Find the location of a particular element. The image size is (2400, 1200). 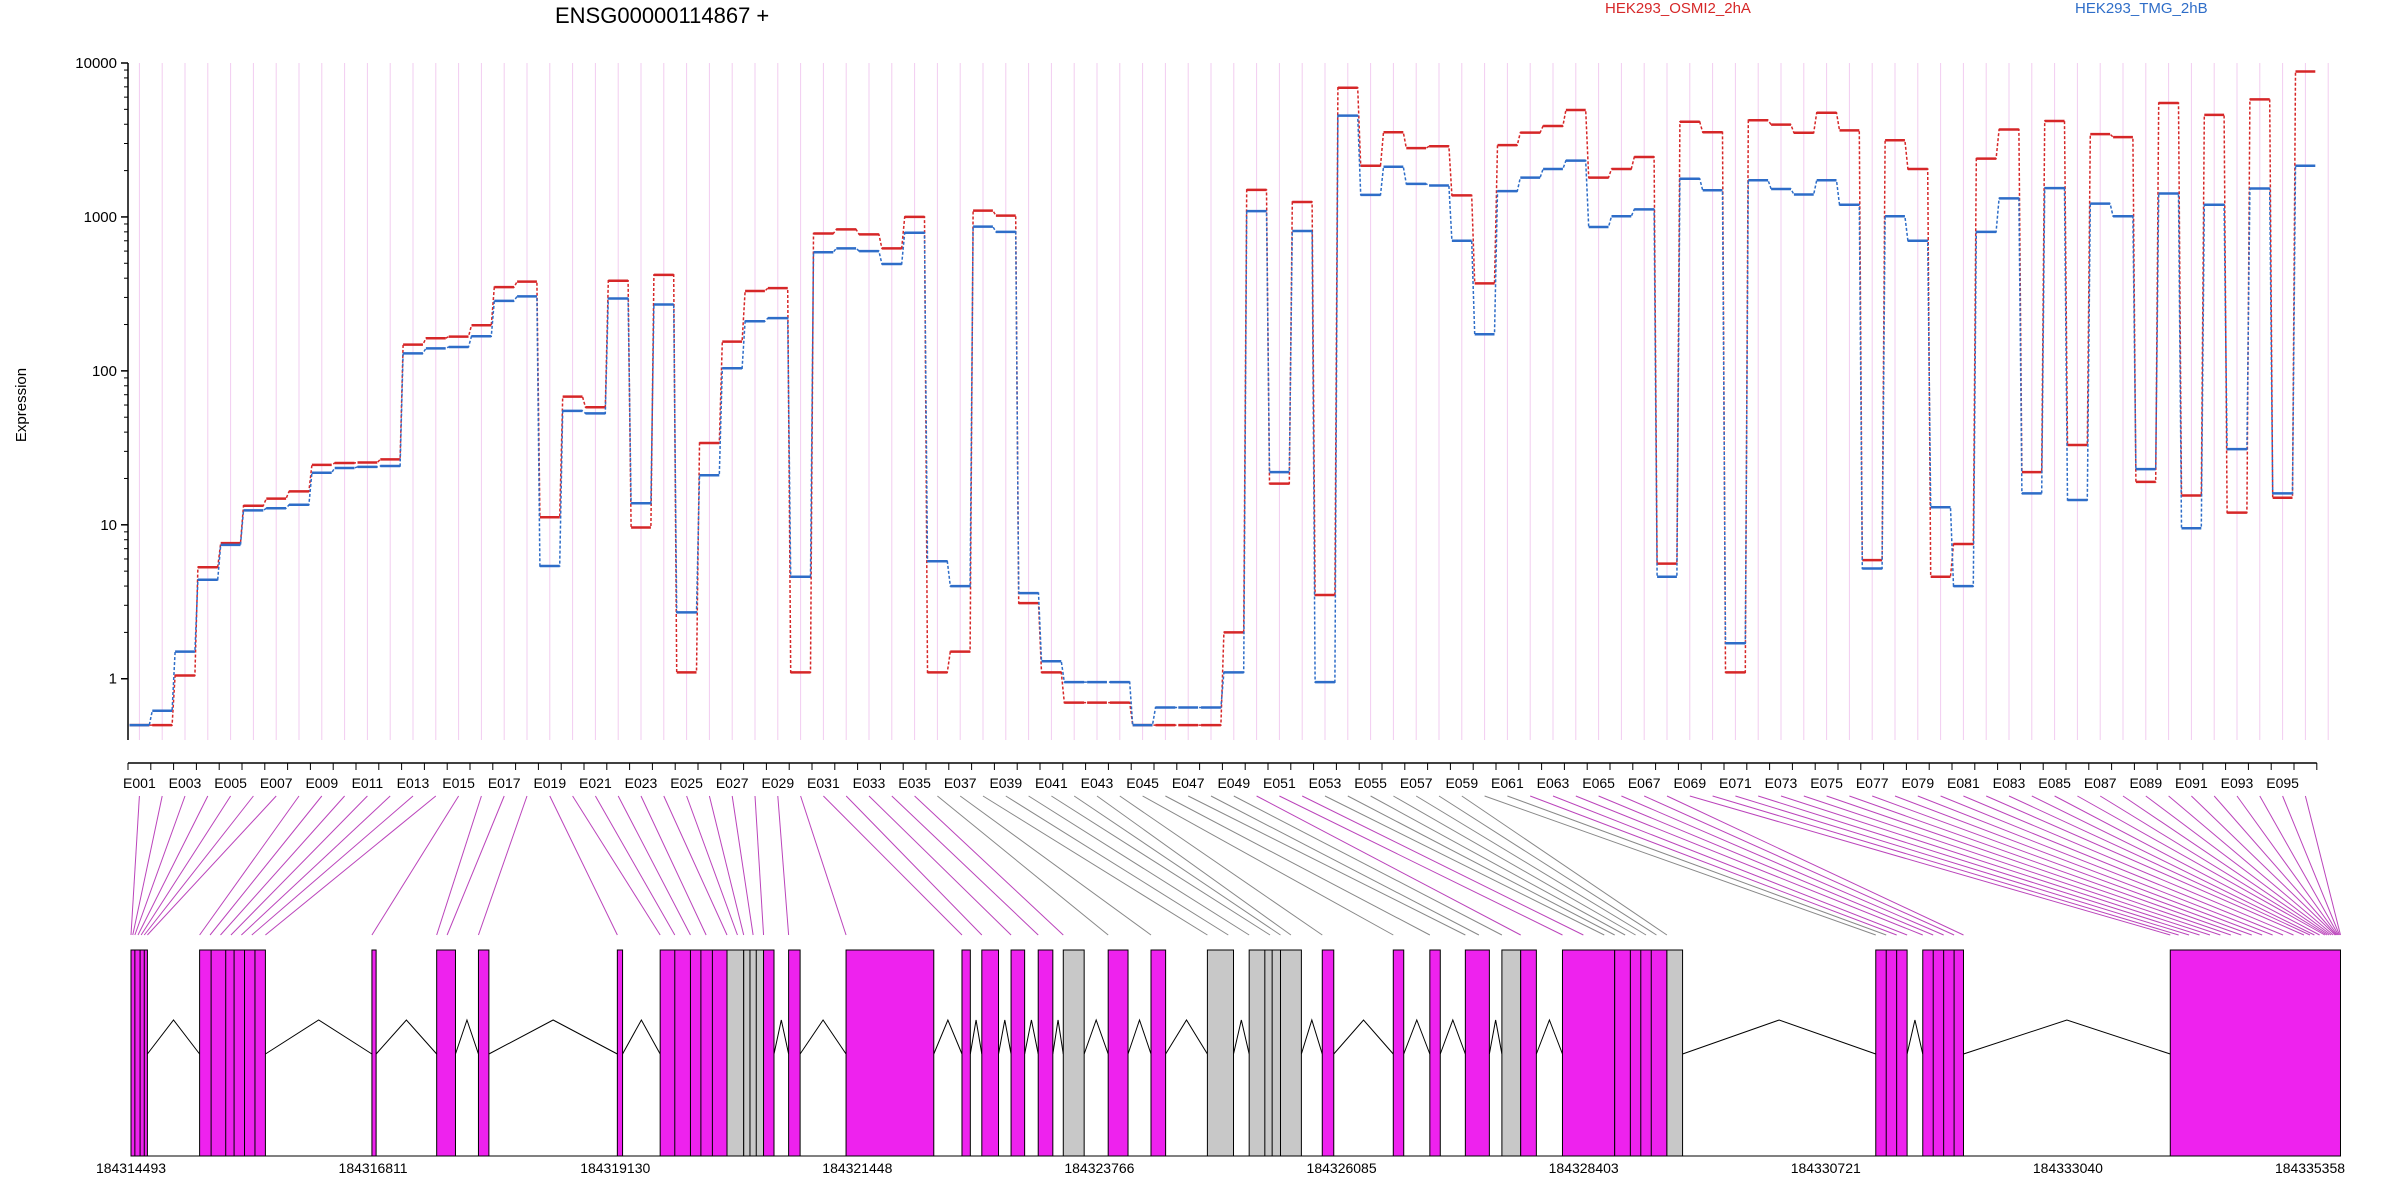

genomic-tick-label: 184333040 is located at coordinates (2068, 1168).